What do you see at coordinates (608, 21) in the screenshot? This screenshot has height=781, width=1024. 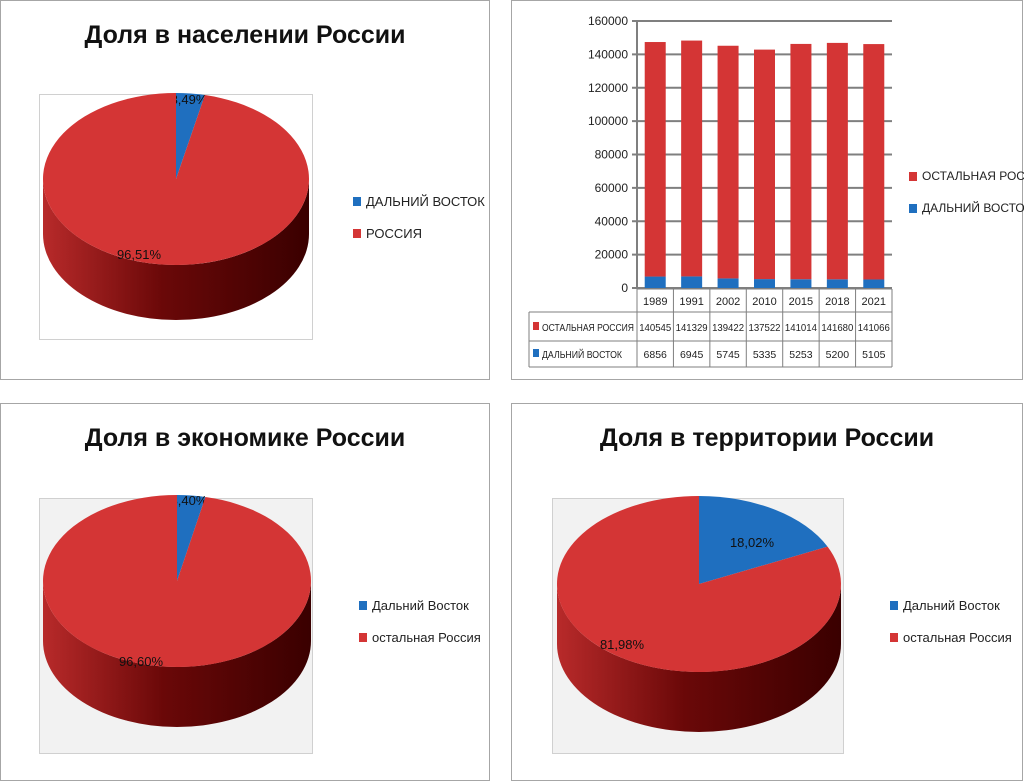 I see `y-tick-label: 160000` at bounding box center [608, 21].